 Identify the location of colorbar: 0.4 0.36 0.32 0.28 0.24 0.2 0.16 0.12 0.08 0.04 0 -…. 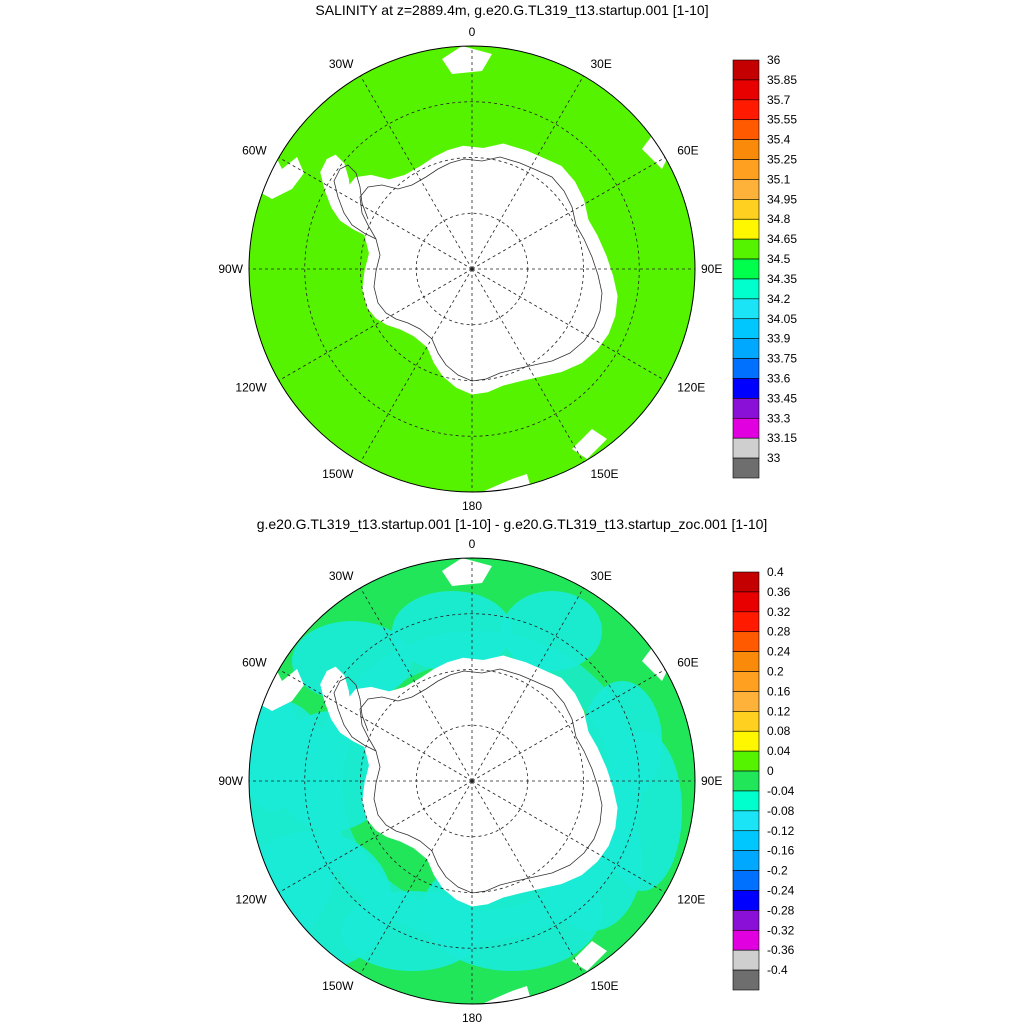
(763, 778).